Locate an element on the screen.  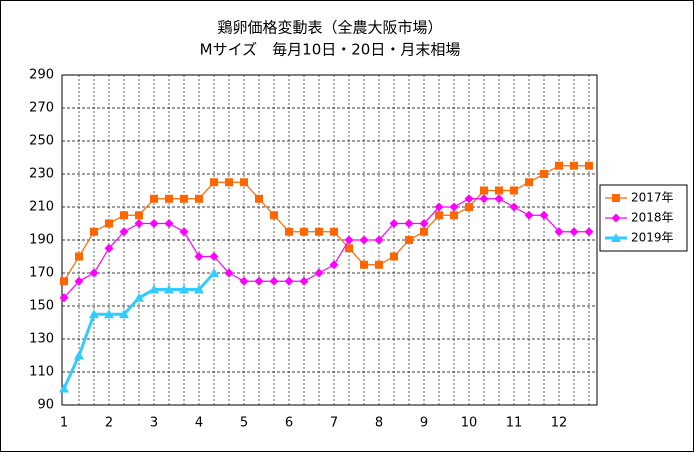
x-tick-label: 1 is located at coordinates (64, 423).